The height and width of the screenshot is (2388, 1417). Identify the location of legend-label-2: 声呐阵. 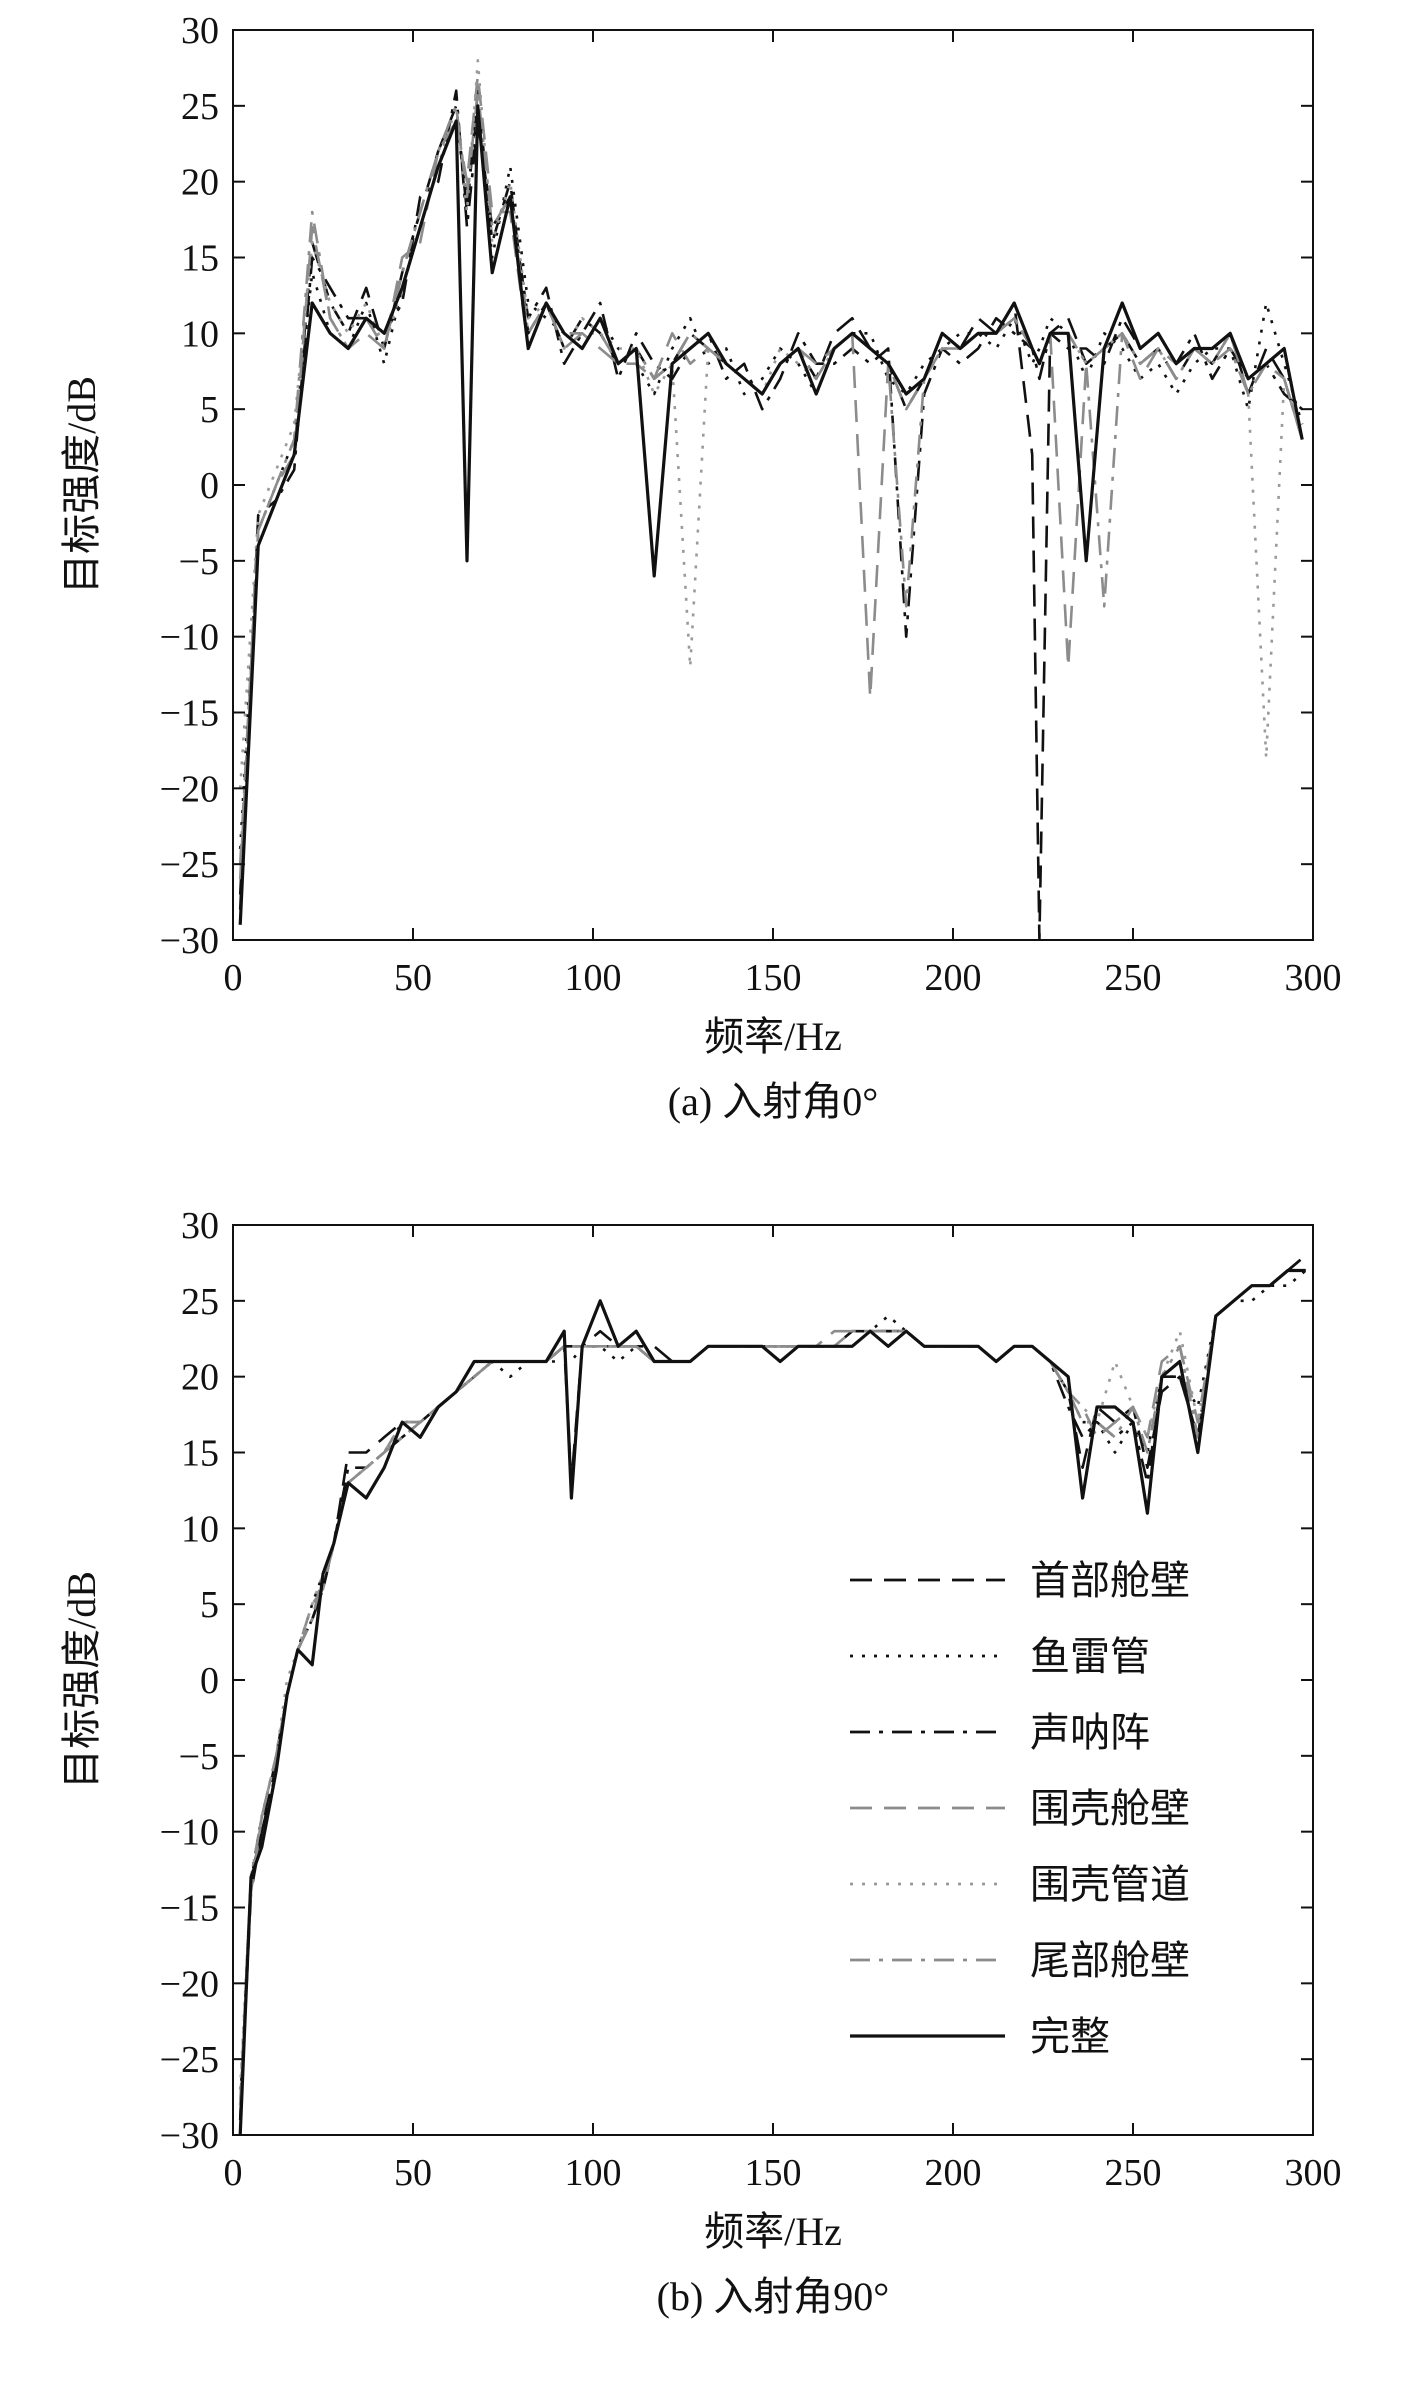
(1090, 1732).